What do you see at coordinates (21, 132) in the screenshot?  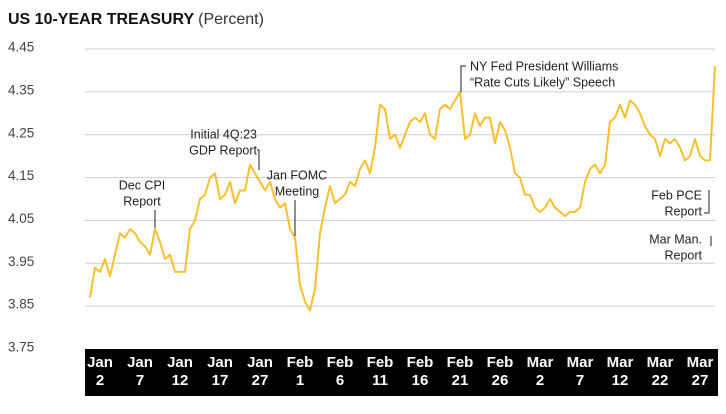 I see `y-tick-label: 4.25` at bounding box center [21, 132].